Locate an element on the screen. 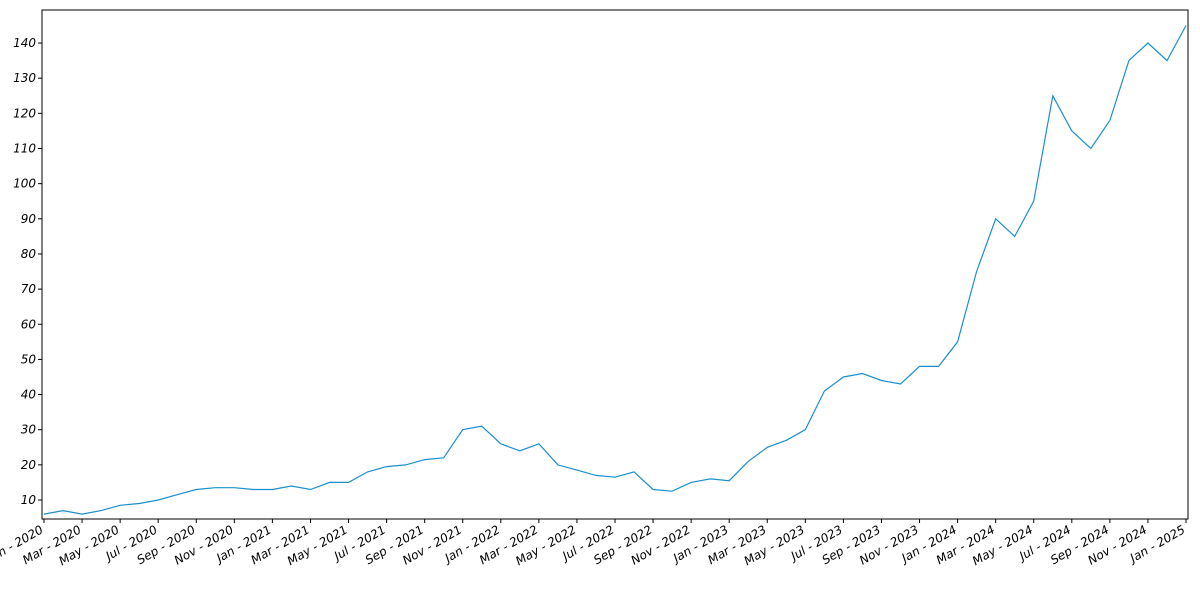 This screenshot has height=600, width=1200. y-tick-label: 60 is located at coordinates (29, 324).